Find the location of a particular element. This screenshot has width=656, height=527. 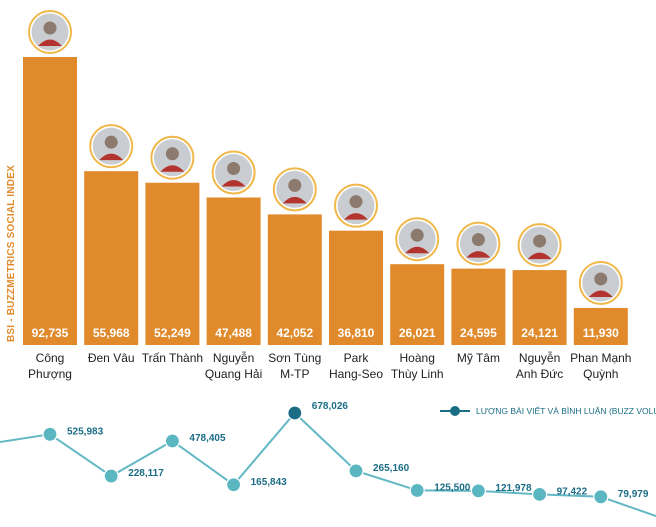

category-label: Đen Vâu is located at coordinates (111, 358).